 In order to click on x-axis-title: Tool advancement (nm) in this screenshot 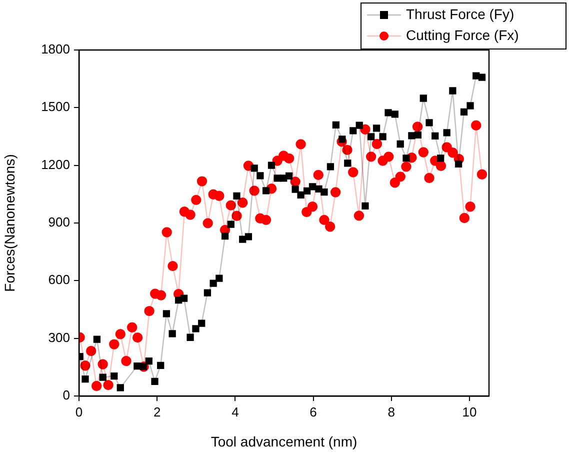, I will do `click(284, 441)`.